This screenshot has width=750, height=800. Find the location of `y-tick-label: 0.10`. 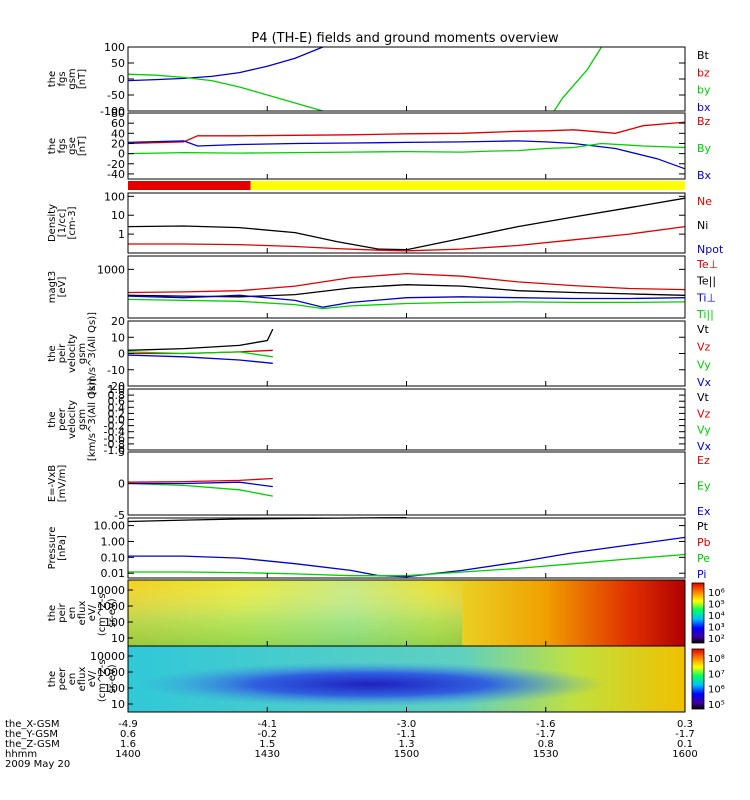

y-tick-label: 0.10 is located at coordinates (113, 557).